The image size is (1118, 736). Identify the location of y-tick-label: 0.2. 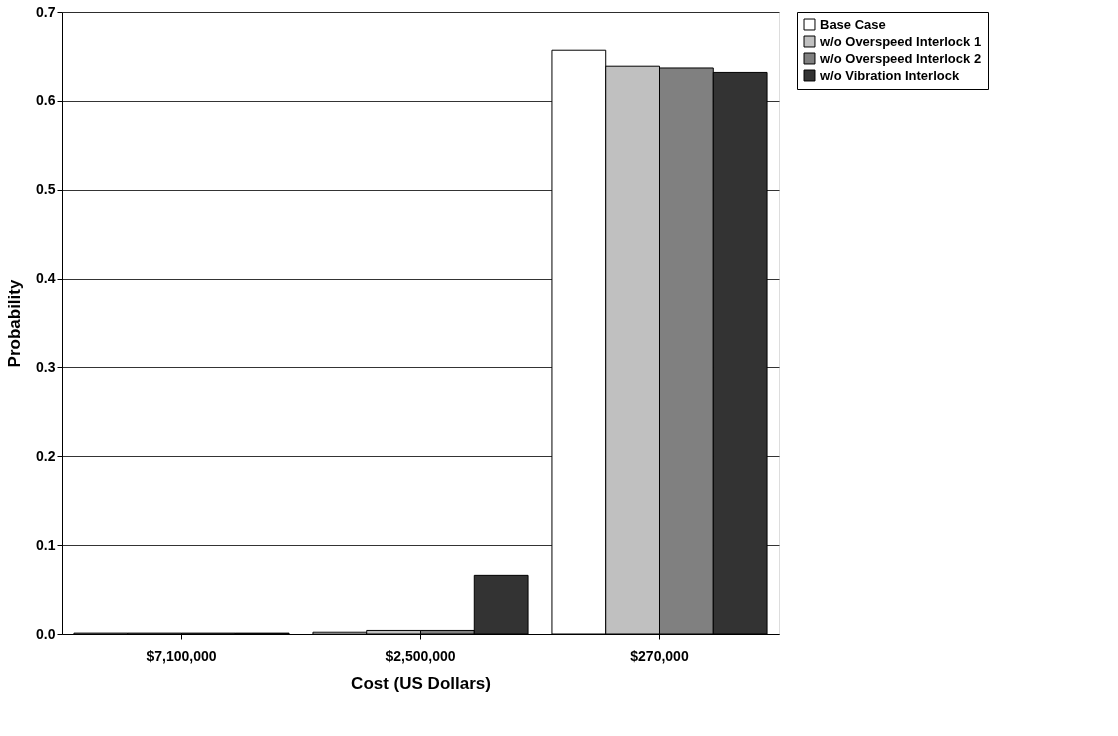
(46, 455).